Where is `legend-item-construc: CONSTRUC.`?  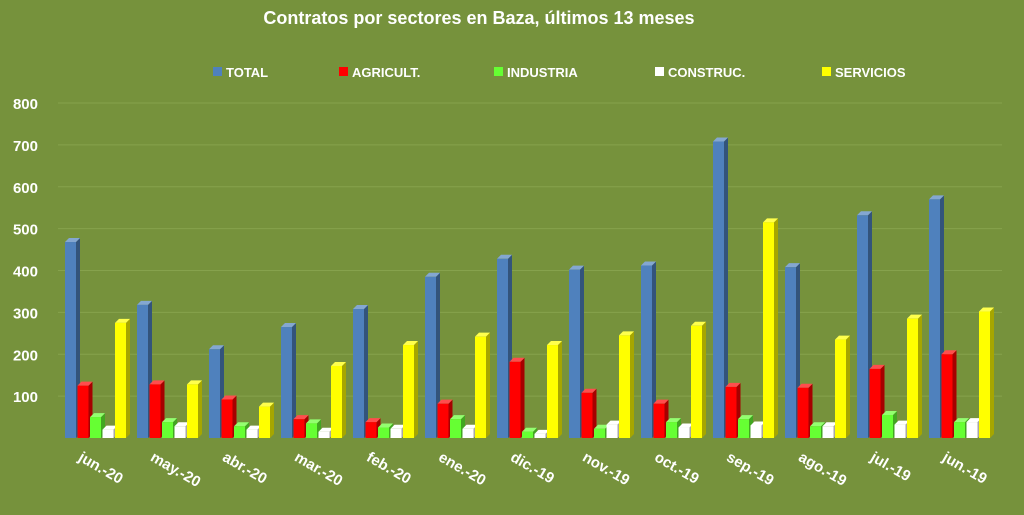 legend-item-construc: CONSTRUC. is located at coordinates (700, 72).